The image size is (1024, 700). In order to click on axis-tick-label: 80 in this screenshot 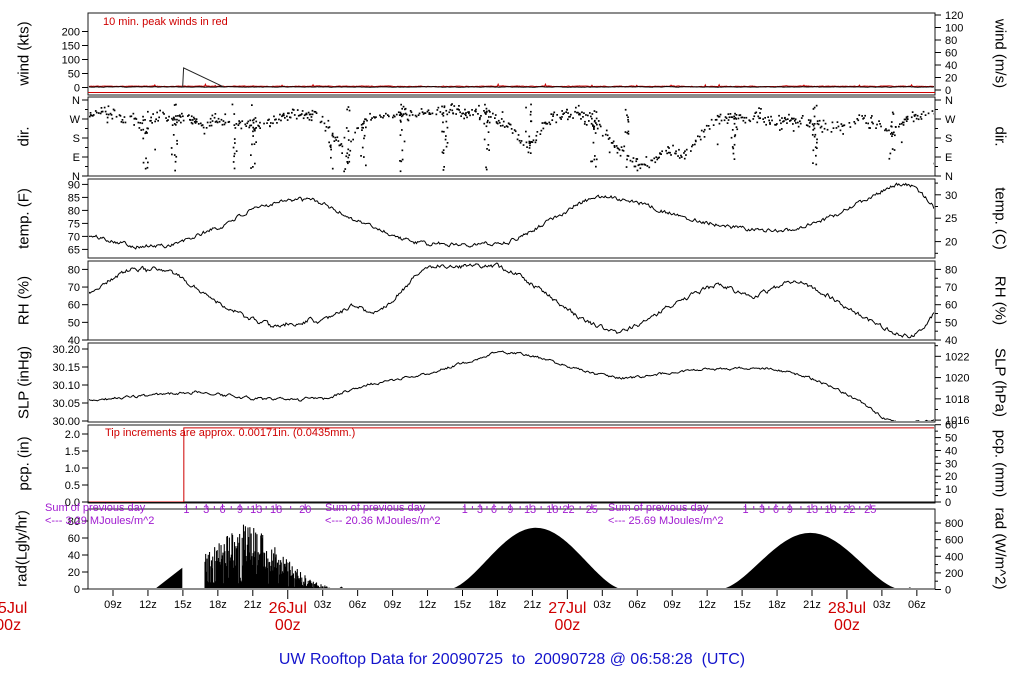, I will do `click(74, 270)`.